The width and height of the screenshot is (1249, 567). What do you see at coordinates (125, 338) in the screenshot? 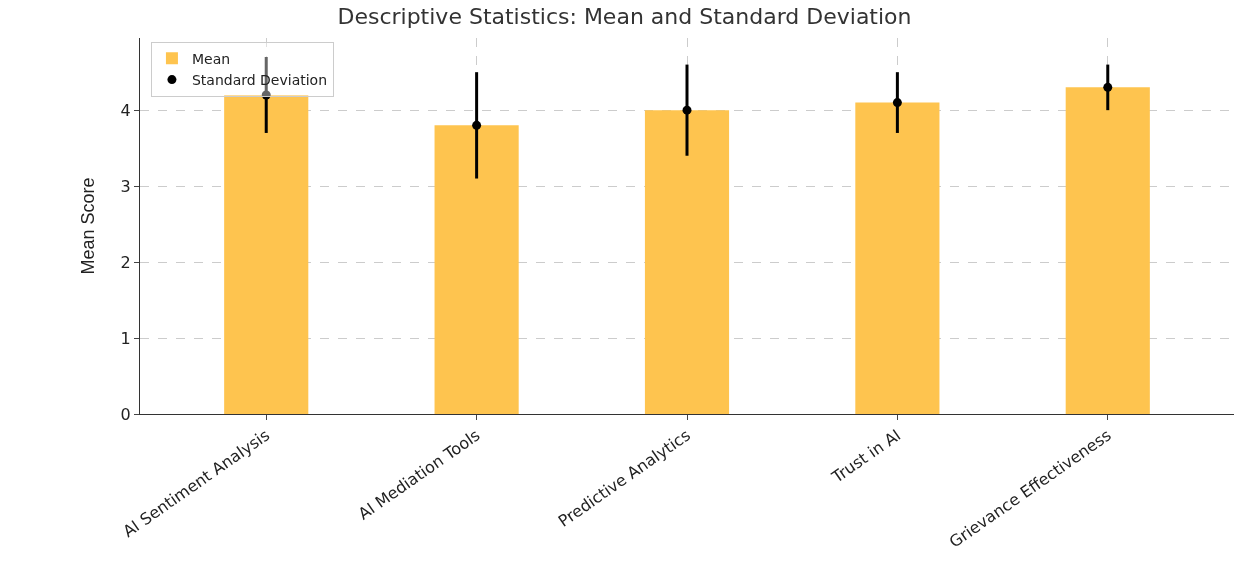
I see `y-tick-label: 1` at bounding box center [125, 338].